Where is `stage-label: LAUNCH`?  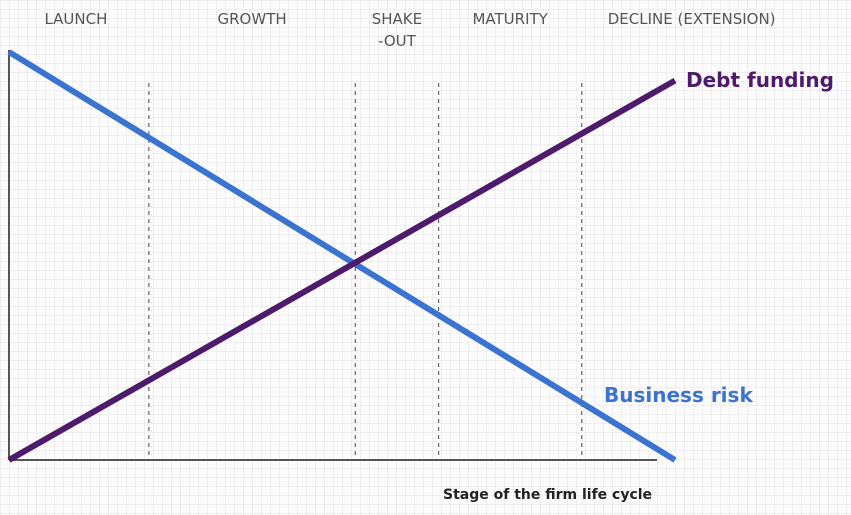 stage-label: LAUNCH is located at coordinates (75, 19).